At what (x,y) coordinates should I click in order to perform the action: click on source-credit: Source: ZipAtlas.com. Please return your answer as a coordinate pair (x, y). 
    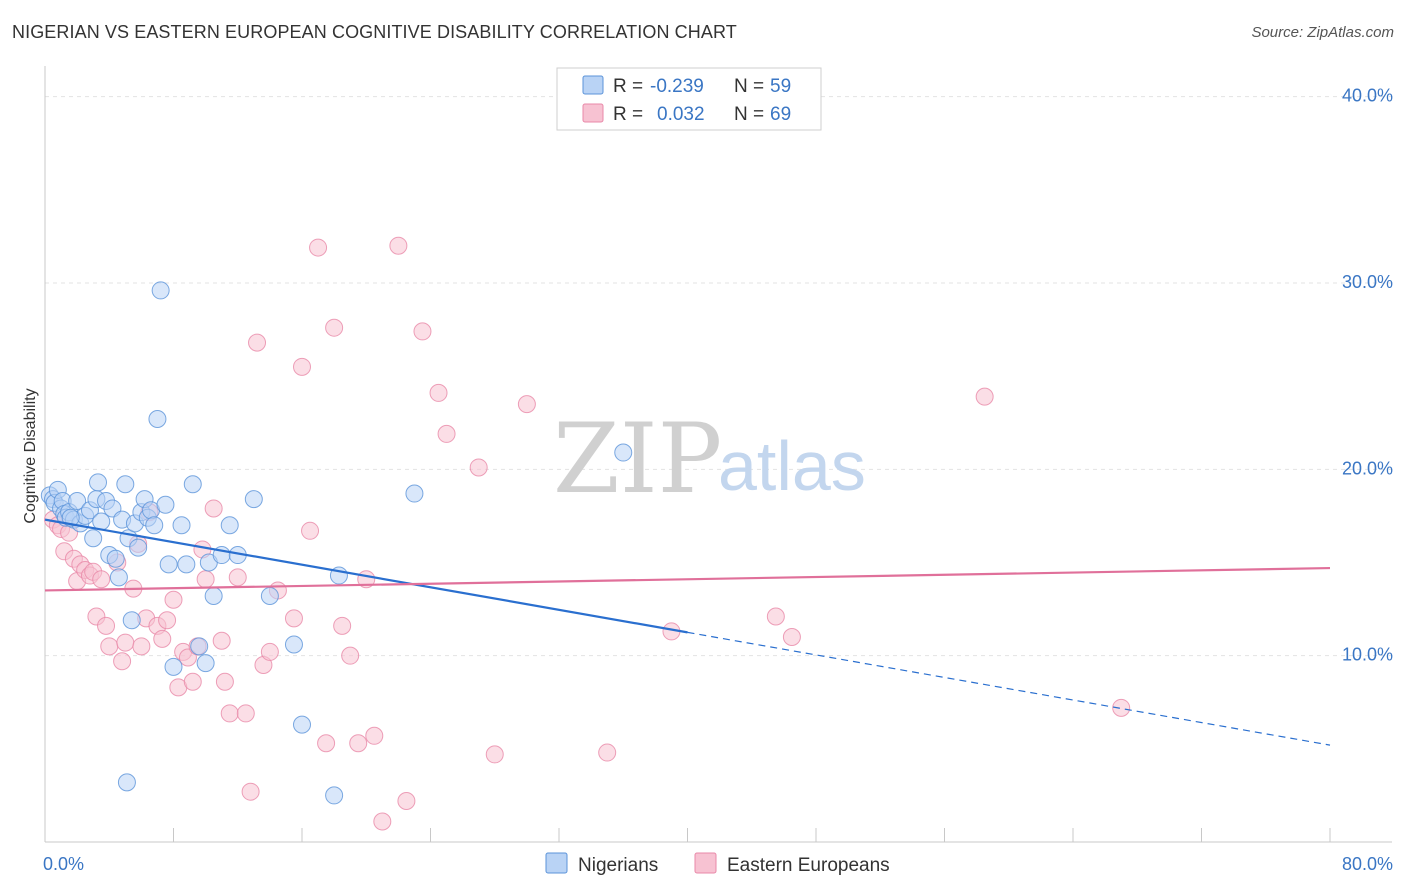
    Looking at the image, I should click on (1322, 32).